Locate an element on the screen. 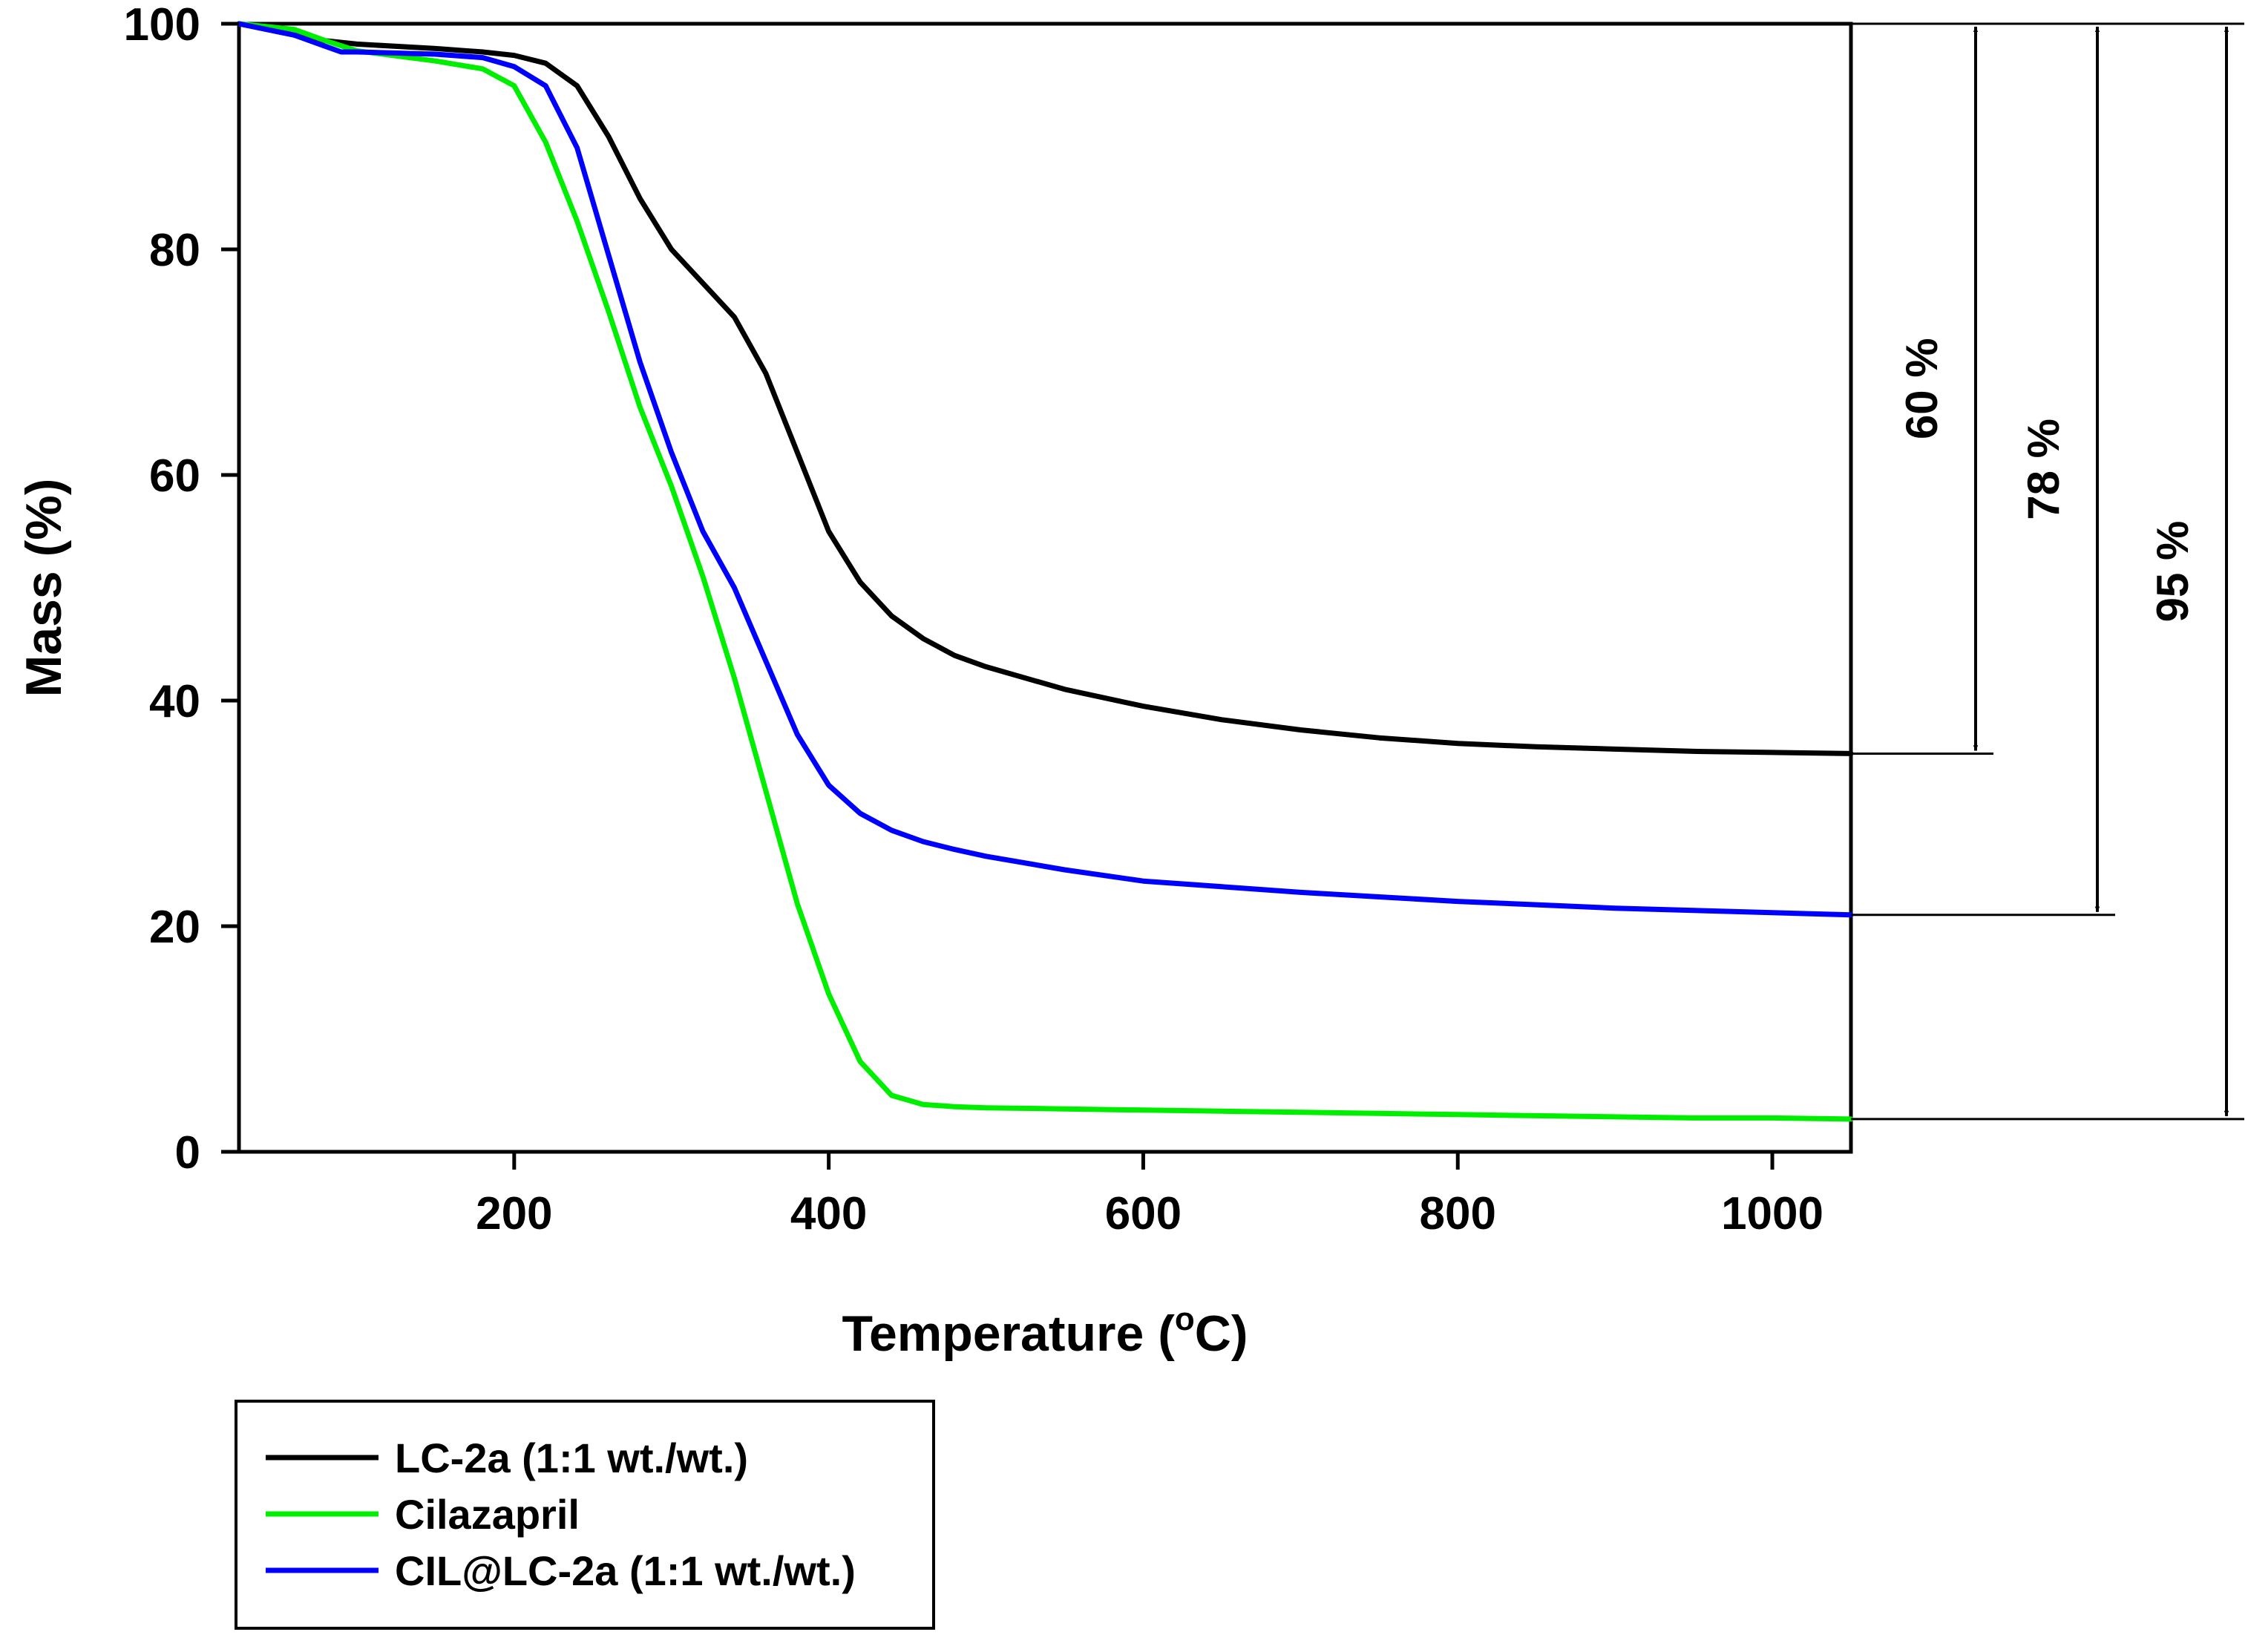  y-tick-label: 20 is located at coordinates (174, 927).